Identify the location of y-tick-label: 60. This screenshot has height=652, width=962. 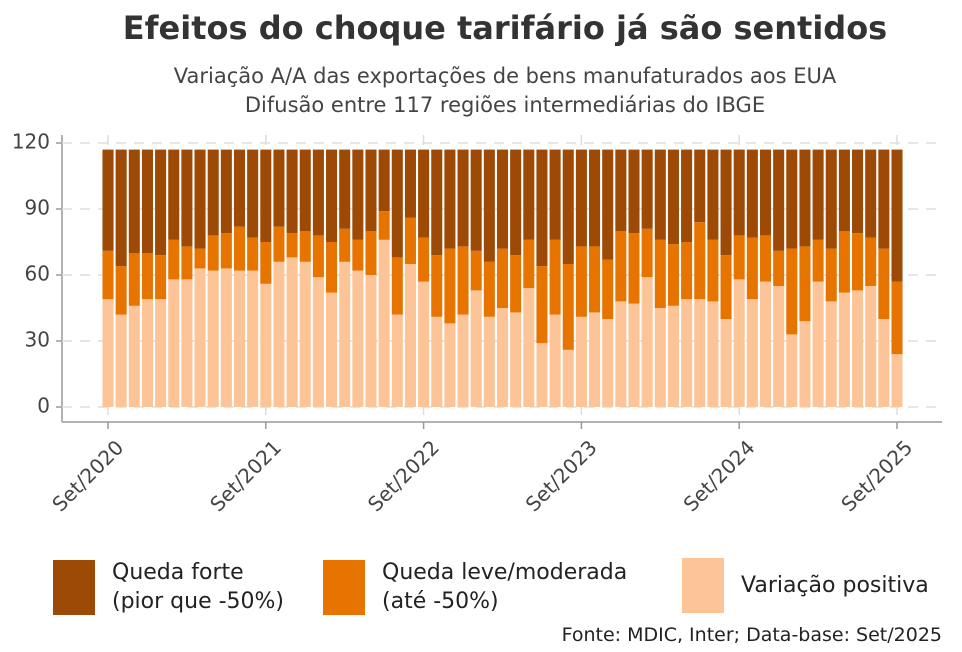
(37, 274).